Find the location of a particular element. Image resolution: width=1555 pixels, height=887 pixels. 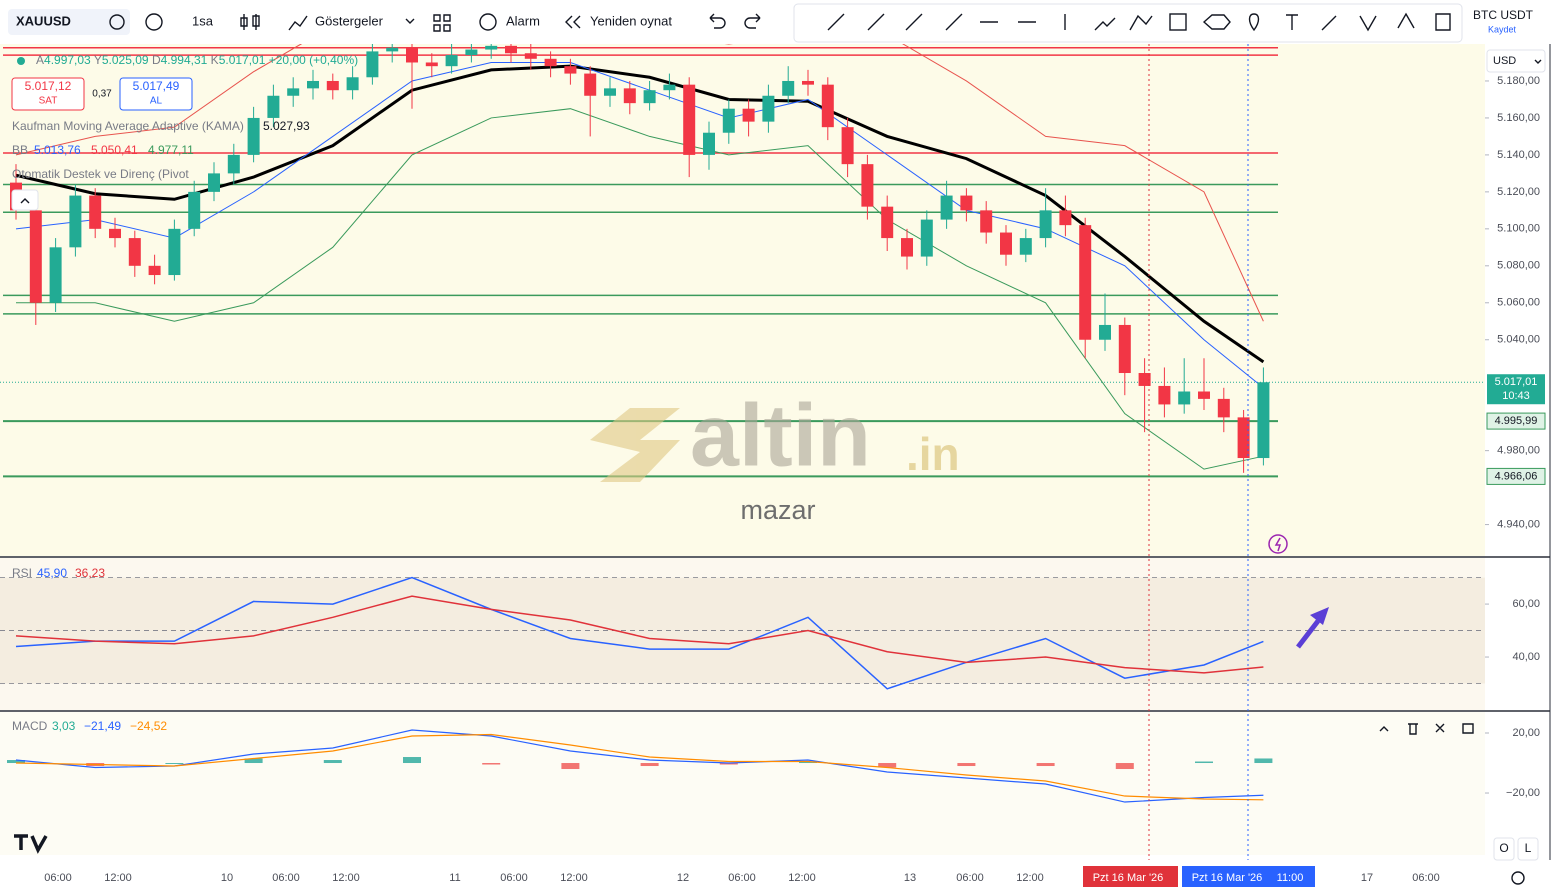

replay: Yeniden oynat is located at coordinates (631, 20).